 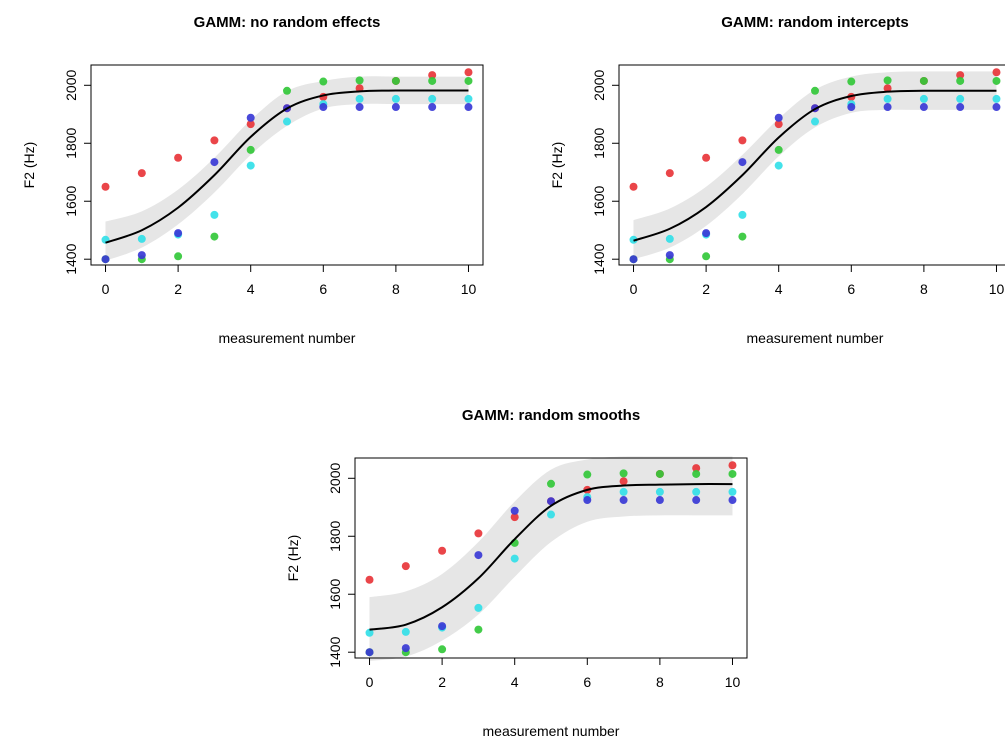 I want to click on y-axis: 1400 1600 1800 2000, so click(x=77, y=172).